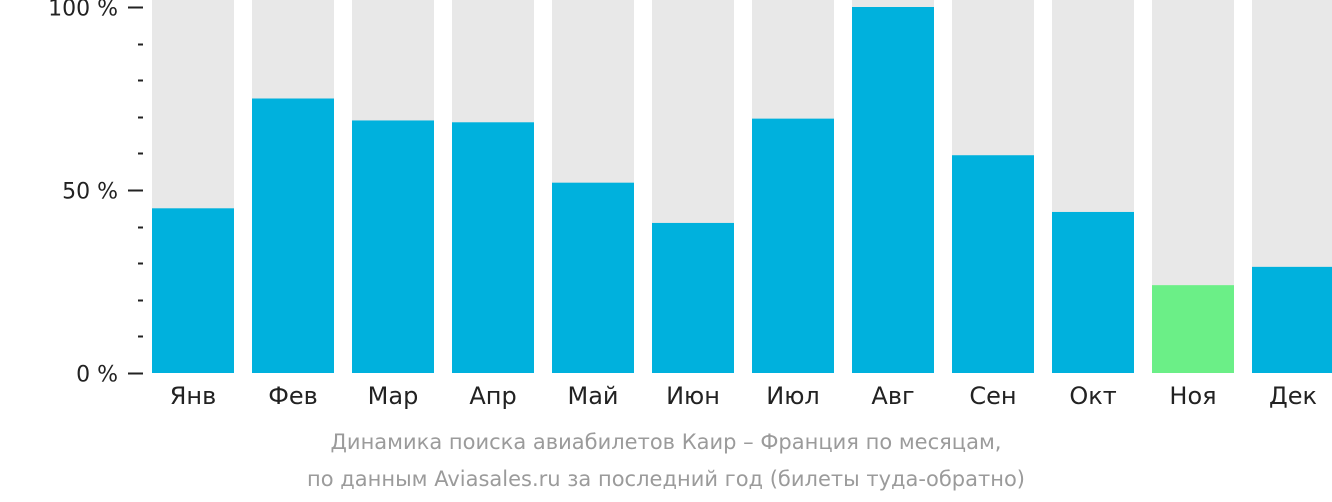  I want to click on x-tick-label: Окт, so click(1092, 396).